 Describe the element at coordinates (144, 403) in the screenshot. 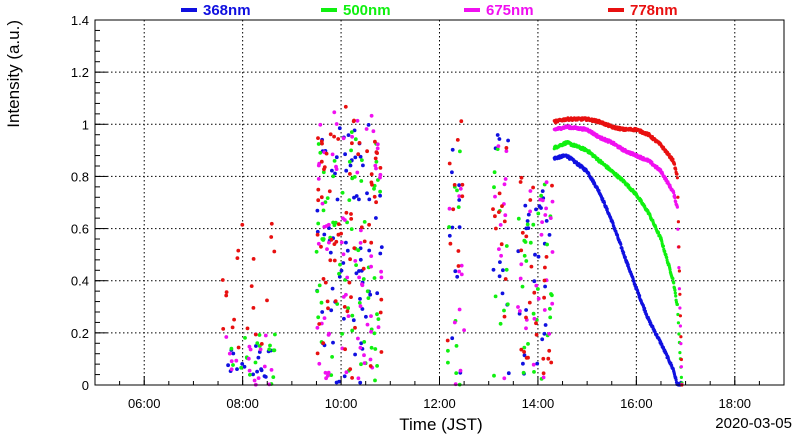

I see `x-tick-label: 06:00` at that location.